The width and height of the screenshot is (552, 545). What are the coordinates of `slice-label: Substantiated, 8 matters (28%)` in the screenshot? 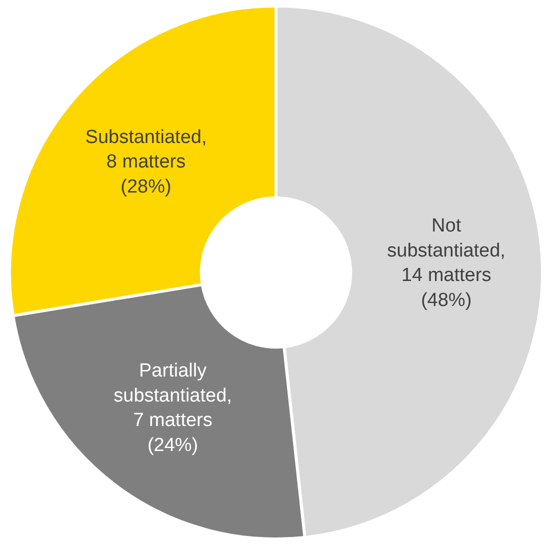 It's located at (146, 162).